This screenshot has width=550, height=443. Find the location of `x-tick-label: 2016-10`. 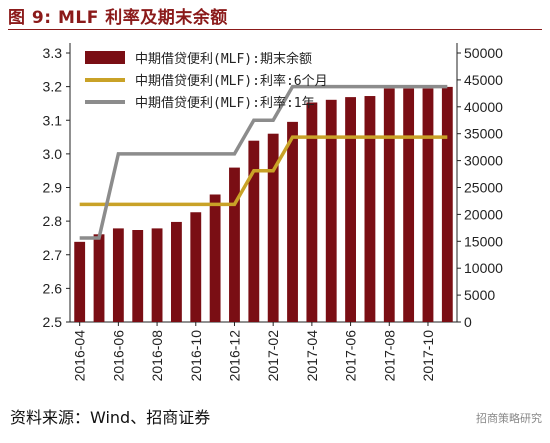

x-tick-label: 2016-10 is located at coordinates (196, 356).